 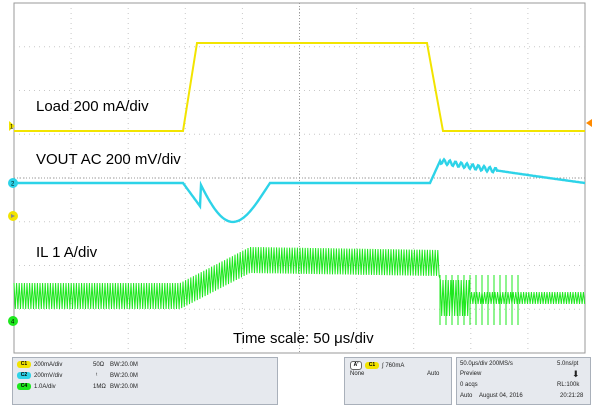 What do you see at coordinates (67, 252) in the screenshot?
I see `il-annotation: IL 1 A/div` at bounding box center [67, 252].